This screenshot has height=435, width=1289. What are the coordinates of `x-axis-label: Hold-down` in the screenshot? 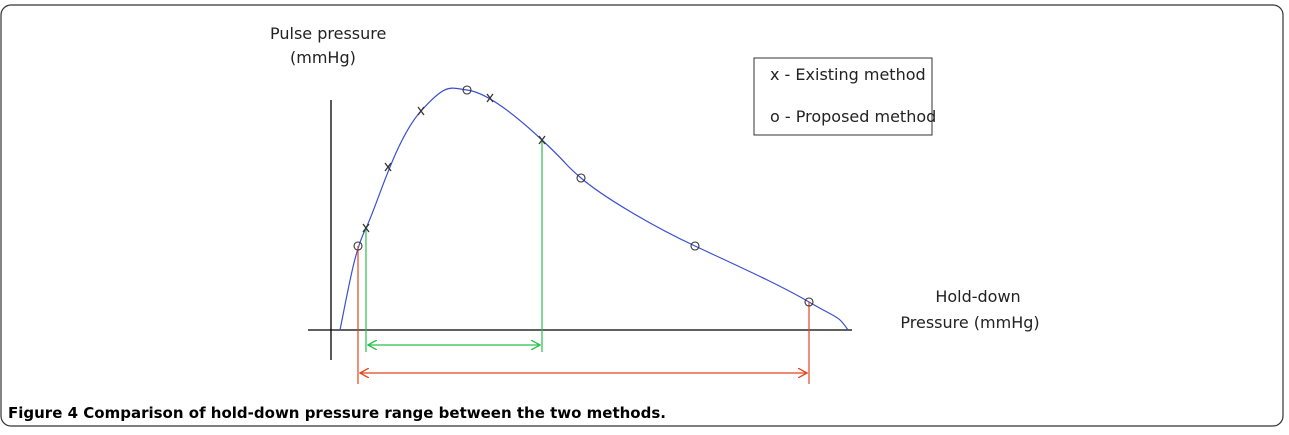 It's located at (977, 296).